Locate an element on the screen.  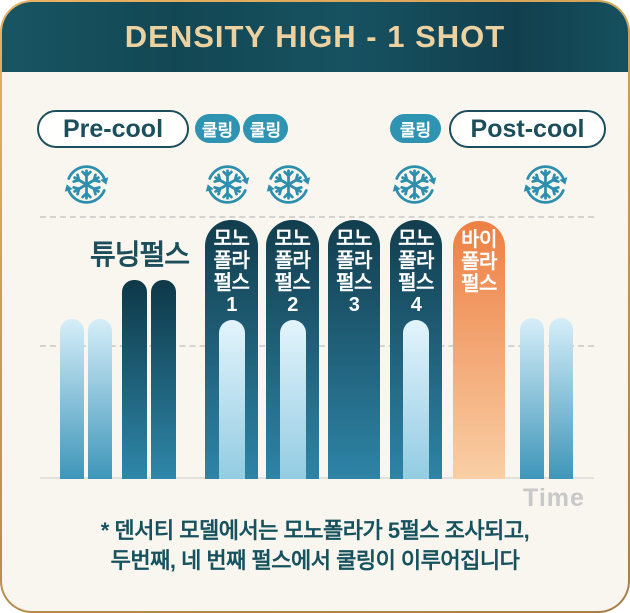
pulse-bar-mono: 모노 폴라 펄스 2 is located at coordinates (292, 349).